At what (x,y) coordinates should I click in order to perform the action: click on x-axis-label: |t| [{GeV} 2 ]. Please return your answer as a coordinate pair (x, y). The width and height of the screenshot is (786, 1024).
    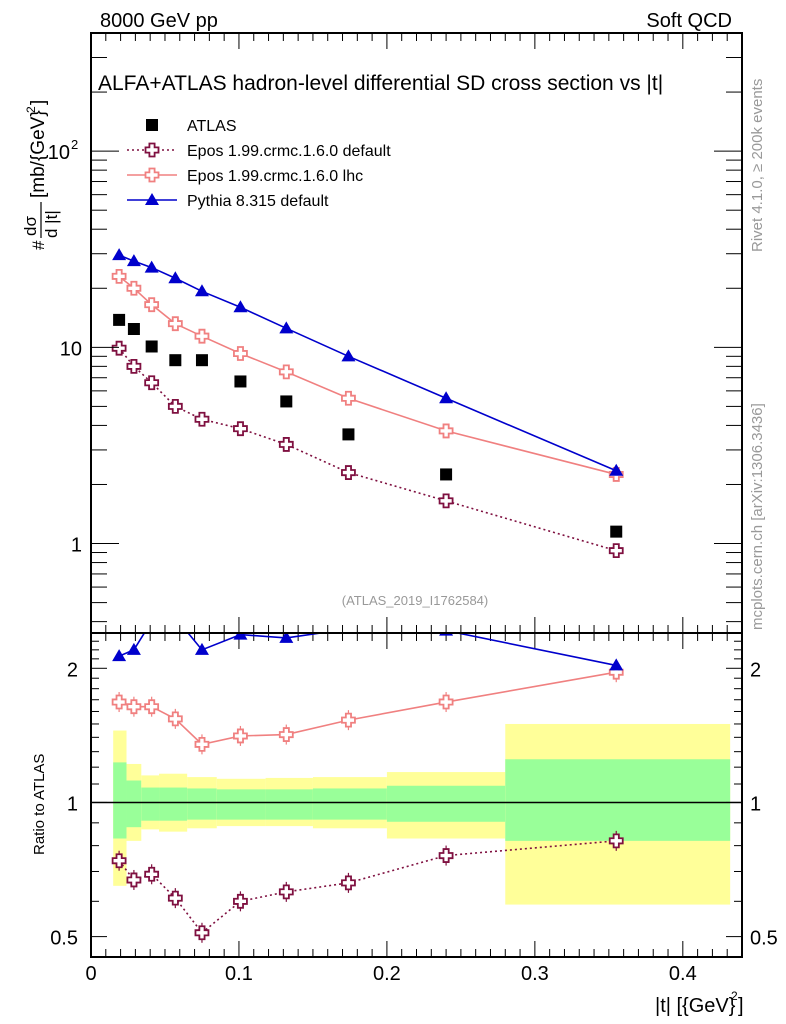
    Looking at the image, I should click on (699, 1003).